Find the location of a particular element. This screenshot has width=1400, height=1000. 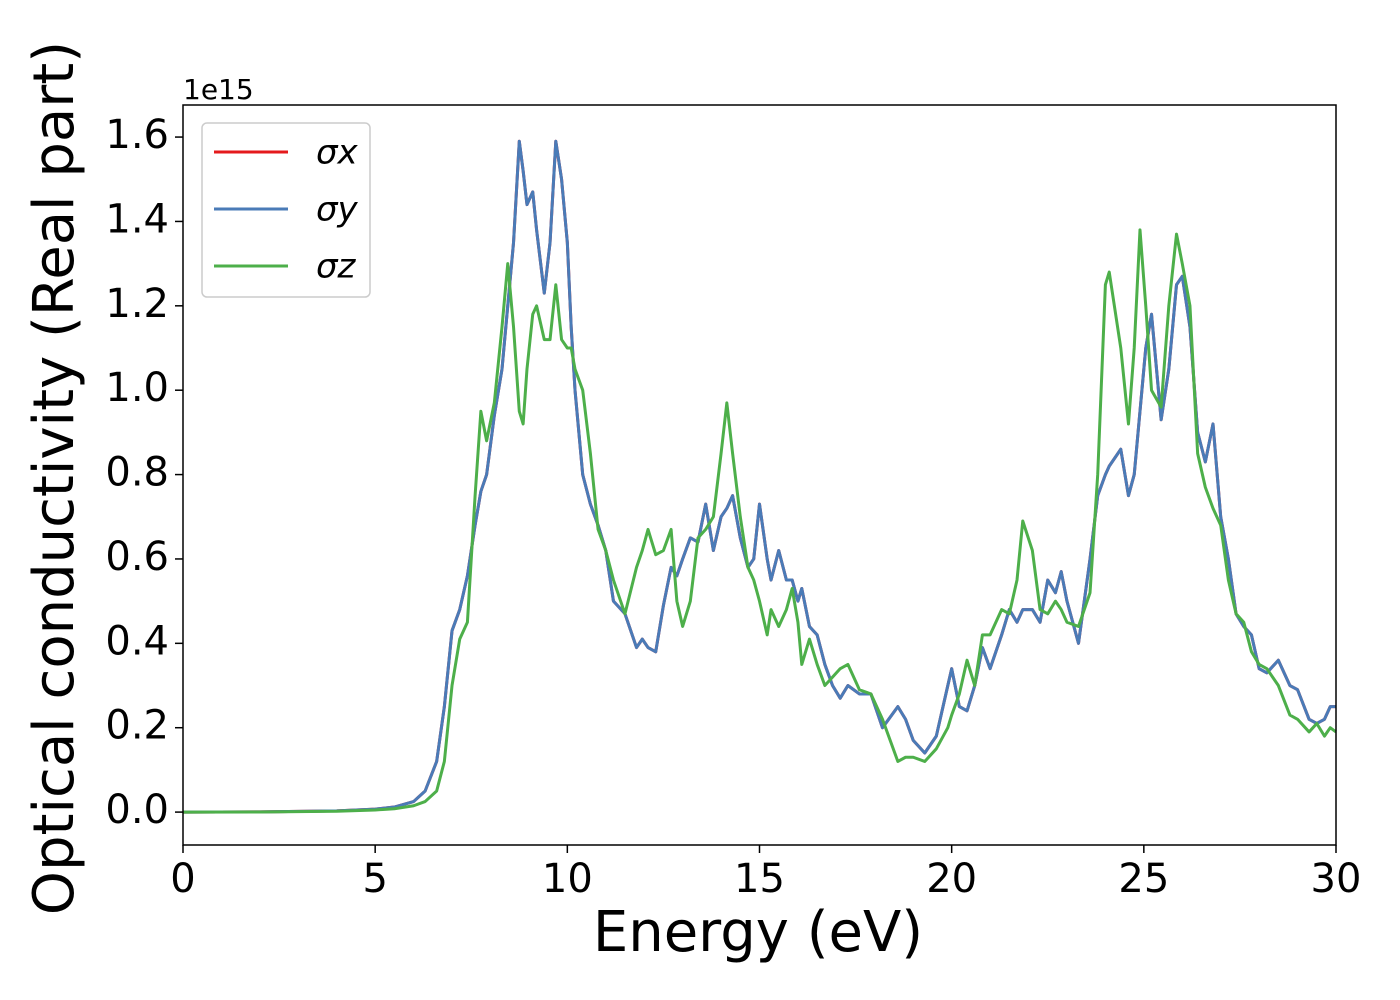

x-tick-label: 25 is located at coordinates (1143, 879).